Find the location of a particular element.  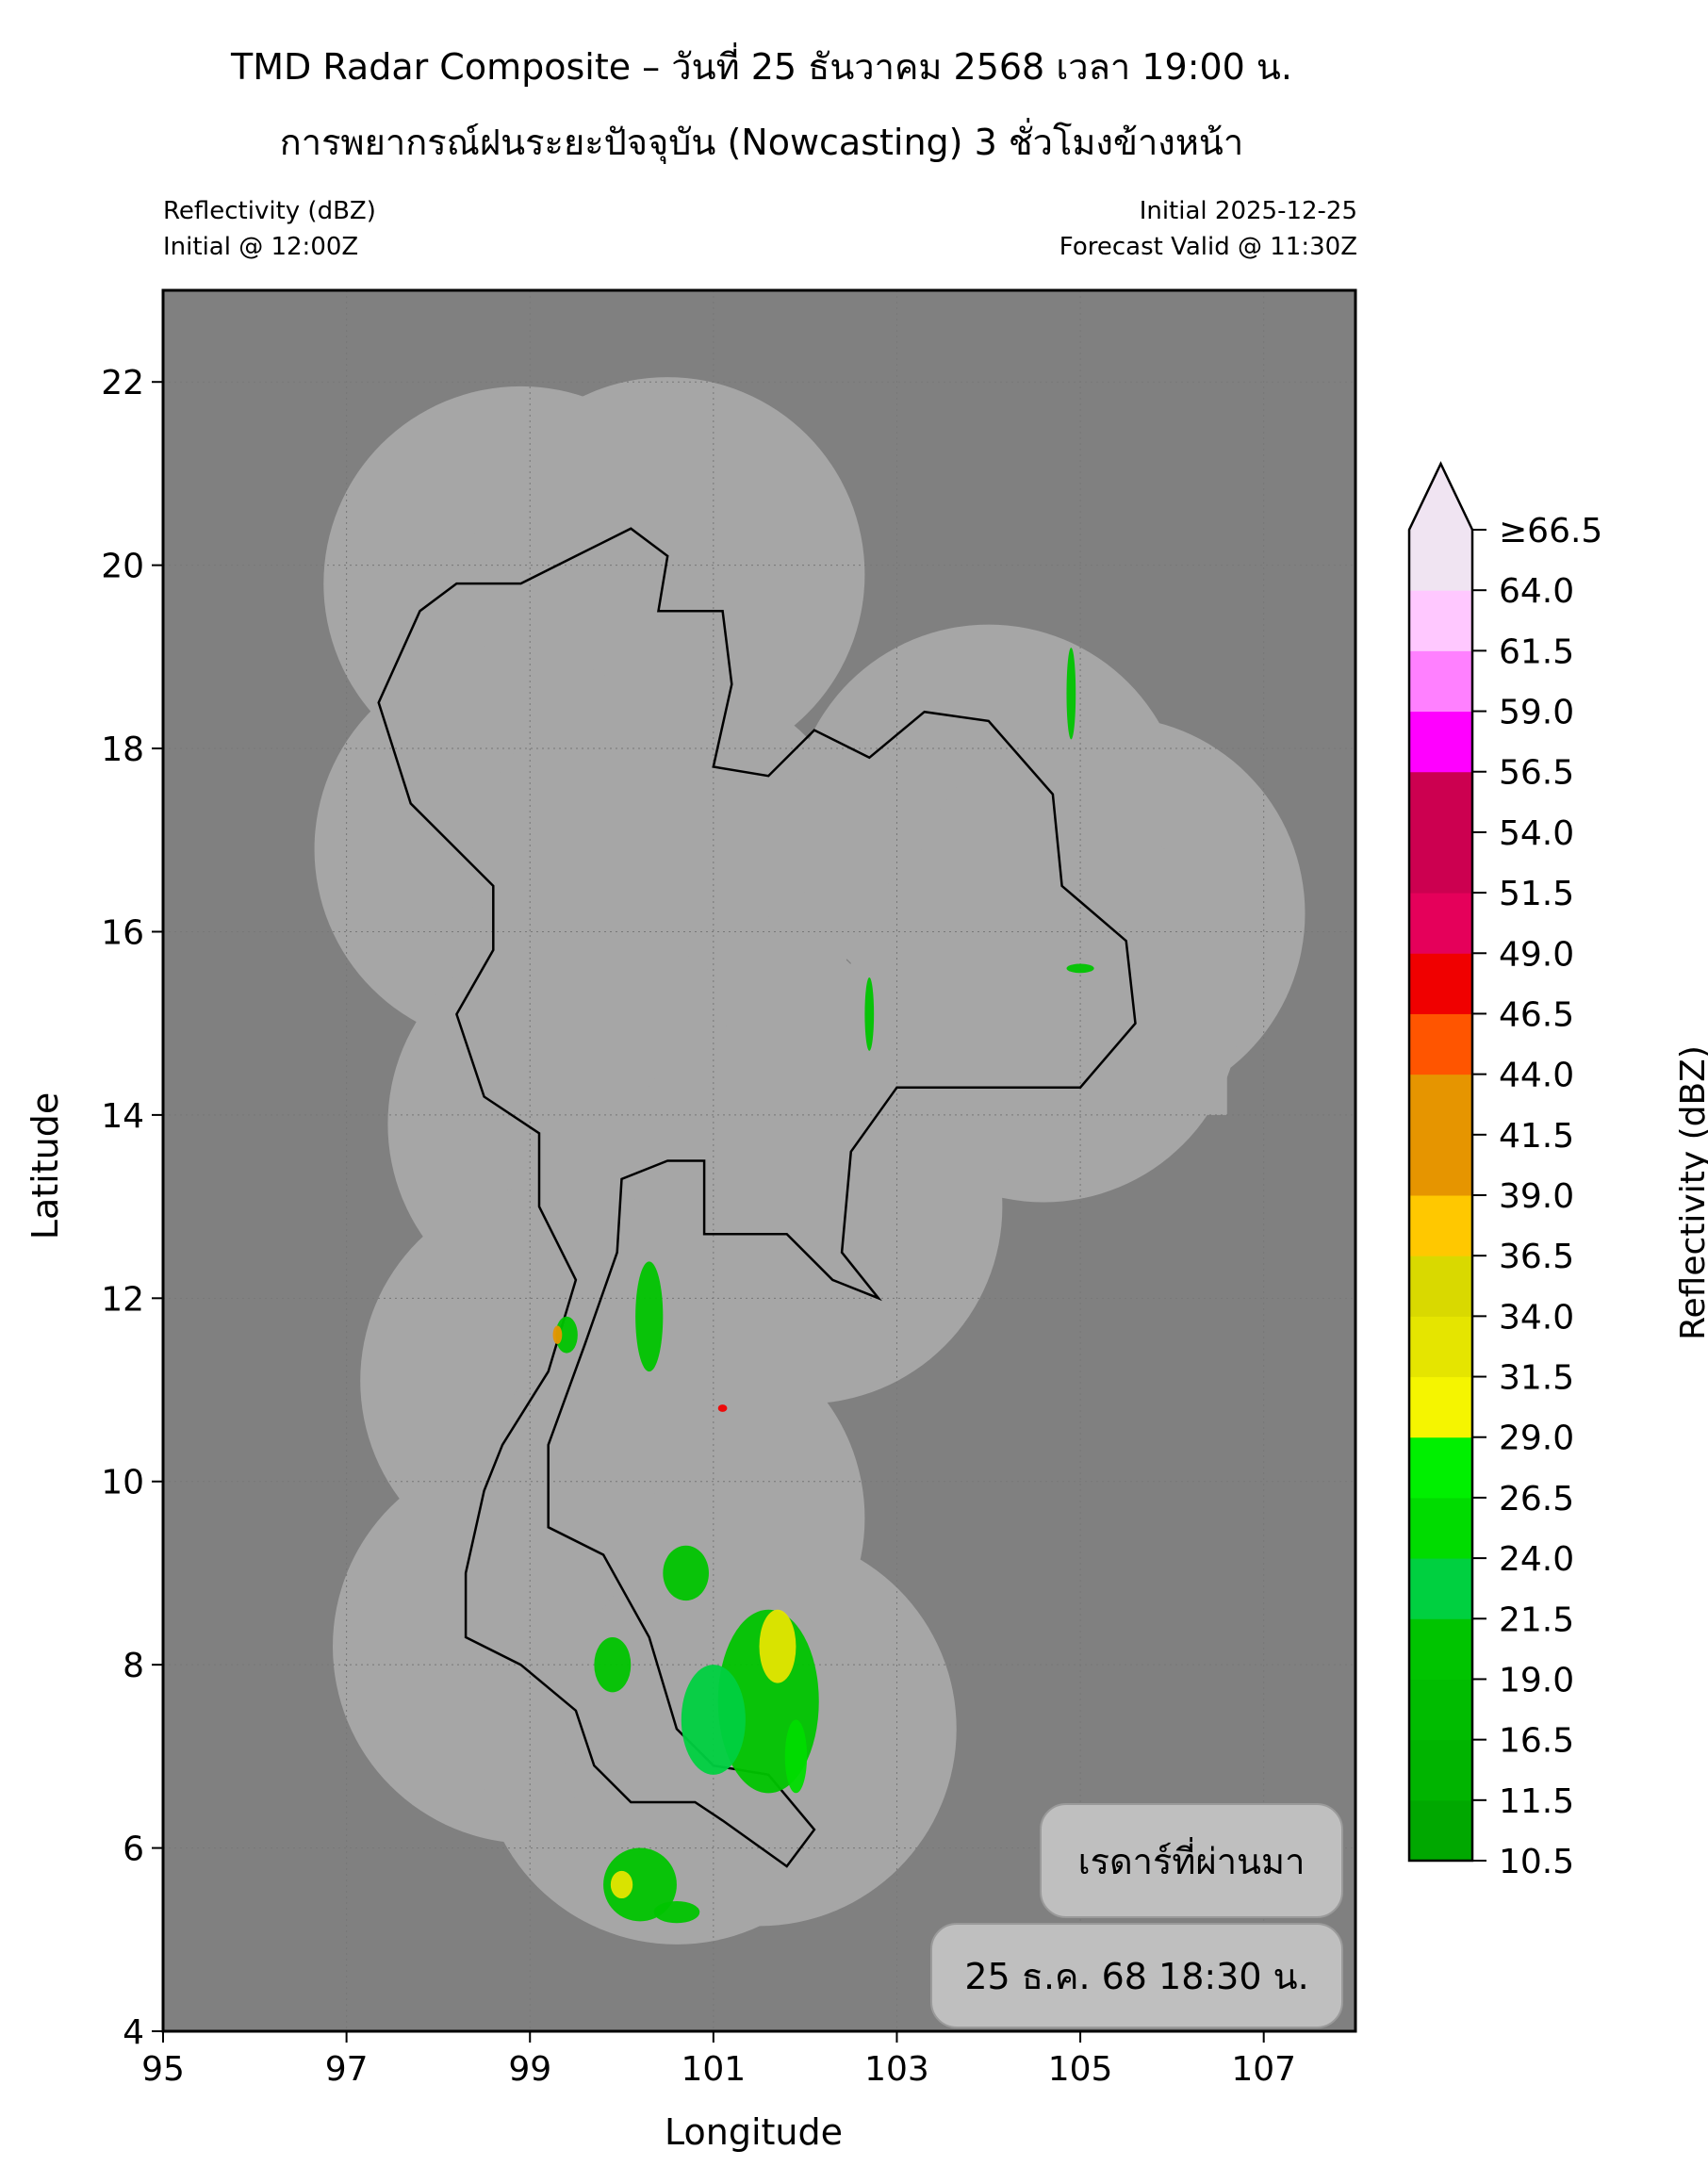

x-tick-label: 101 is located at coordinates (714, 2069).